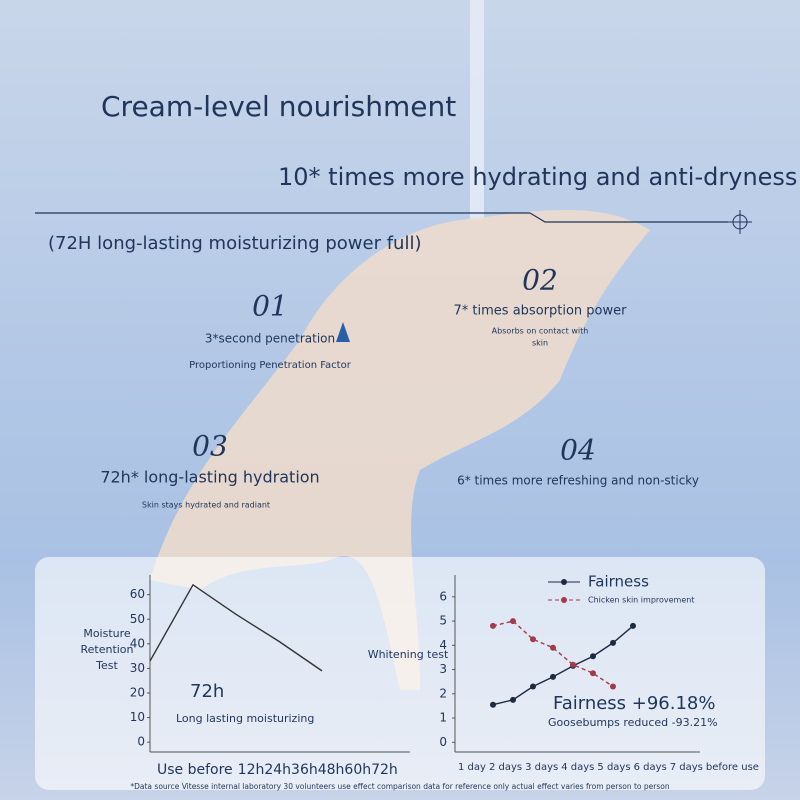 This screenshot has height=800, width=800. What do you see at coordinates (650, 767) in the screenshot?
I see `x-tick-label: 6 days` at bounding box center [650, 767].